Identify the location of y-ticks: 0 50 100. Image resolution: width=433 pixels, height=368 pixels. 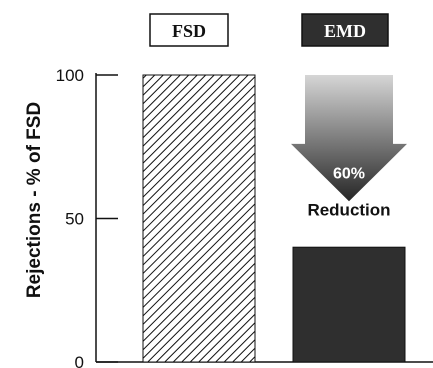
(87, 217).